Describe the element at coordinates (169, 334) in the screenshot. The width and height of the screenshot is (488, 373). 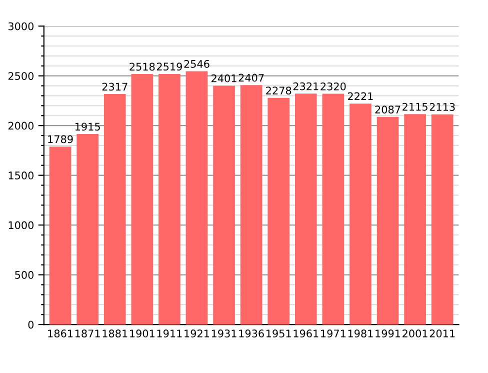
I see `x-tick-label: 1911` at that location.